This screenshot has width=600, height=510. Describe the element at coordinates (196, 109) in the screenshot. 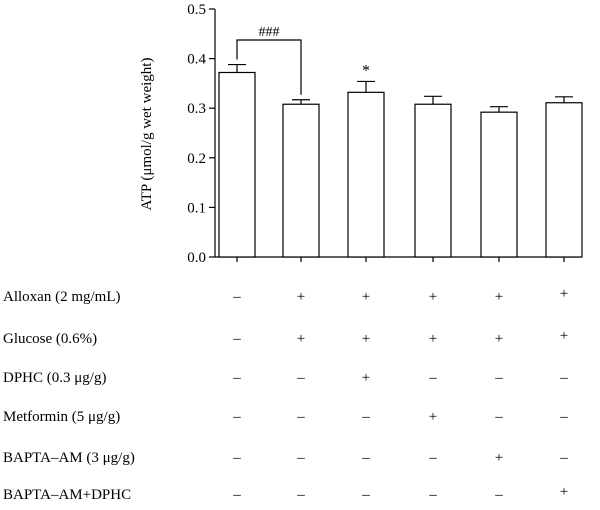

I see `y-tick-label: 0.3` at that location.